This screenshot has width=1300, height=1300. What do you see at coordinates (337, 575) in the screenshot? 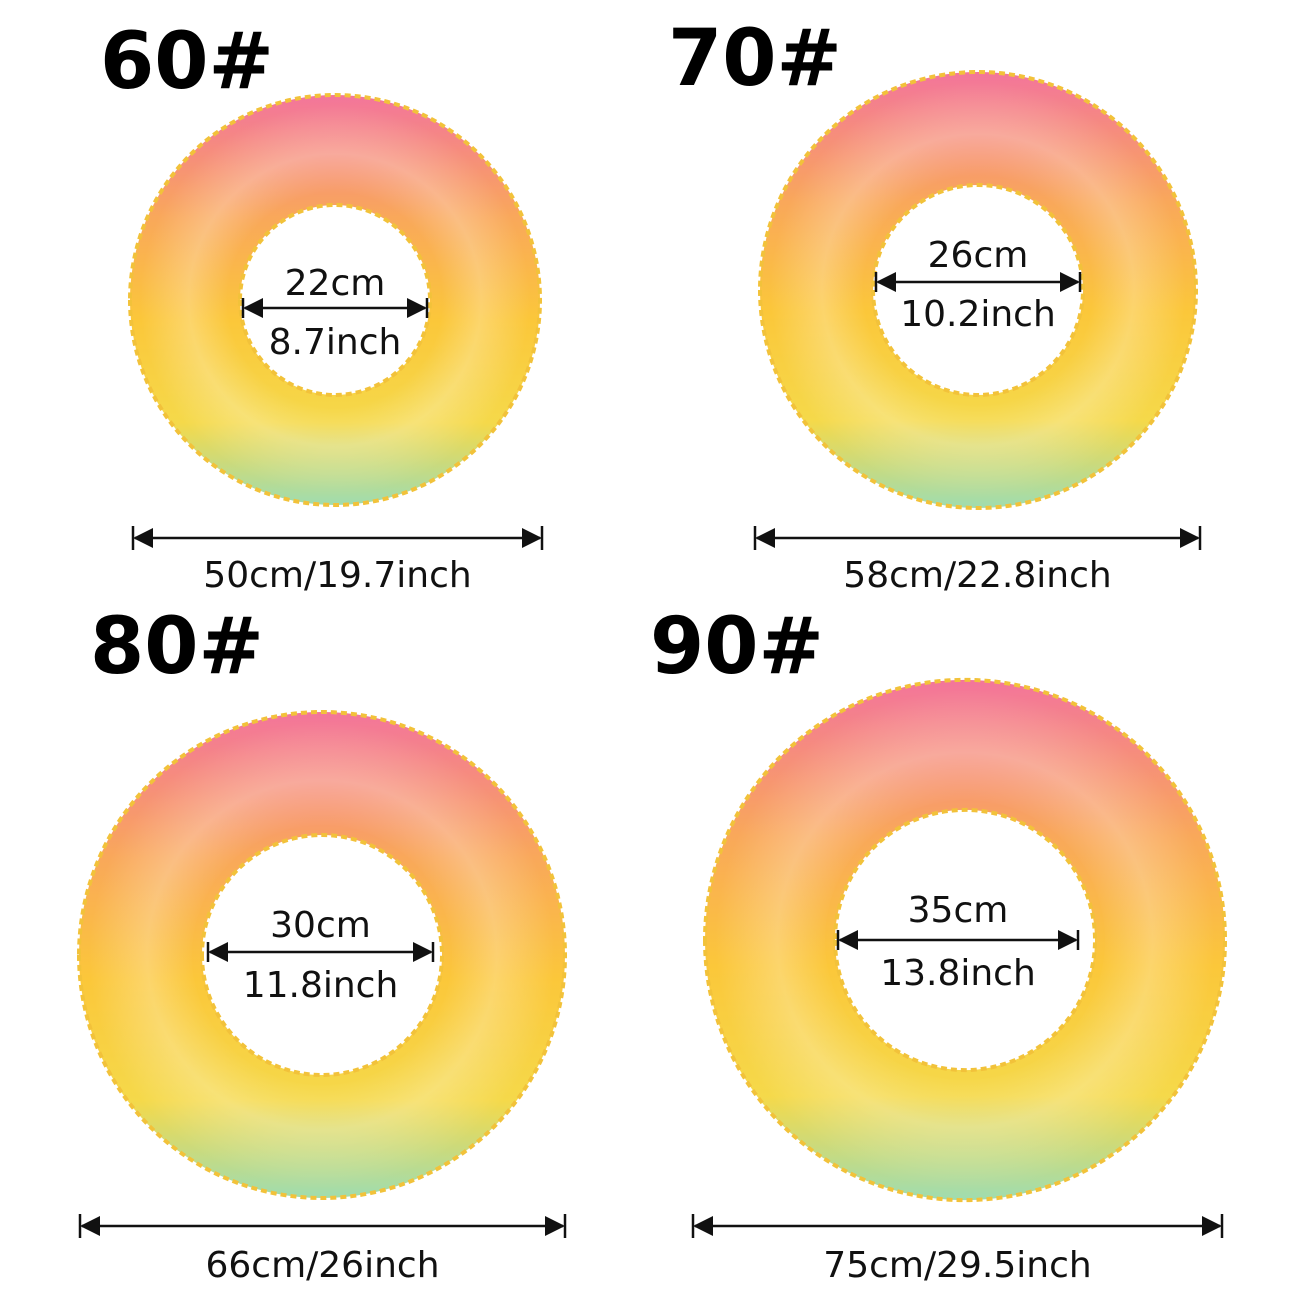
I see `outer-size: 50cm/19.7inch` at bounding box center [337, 575].